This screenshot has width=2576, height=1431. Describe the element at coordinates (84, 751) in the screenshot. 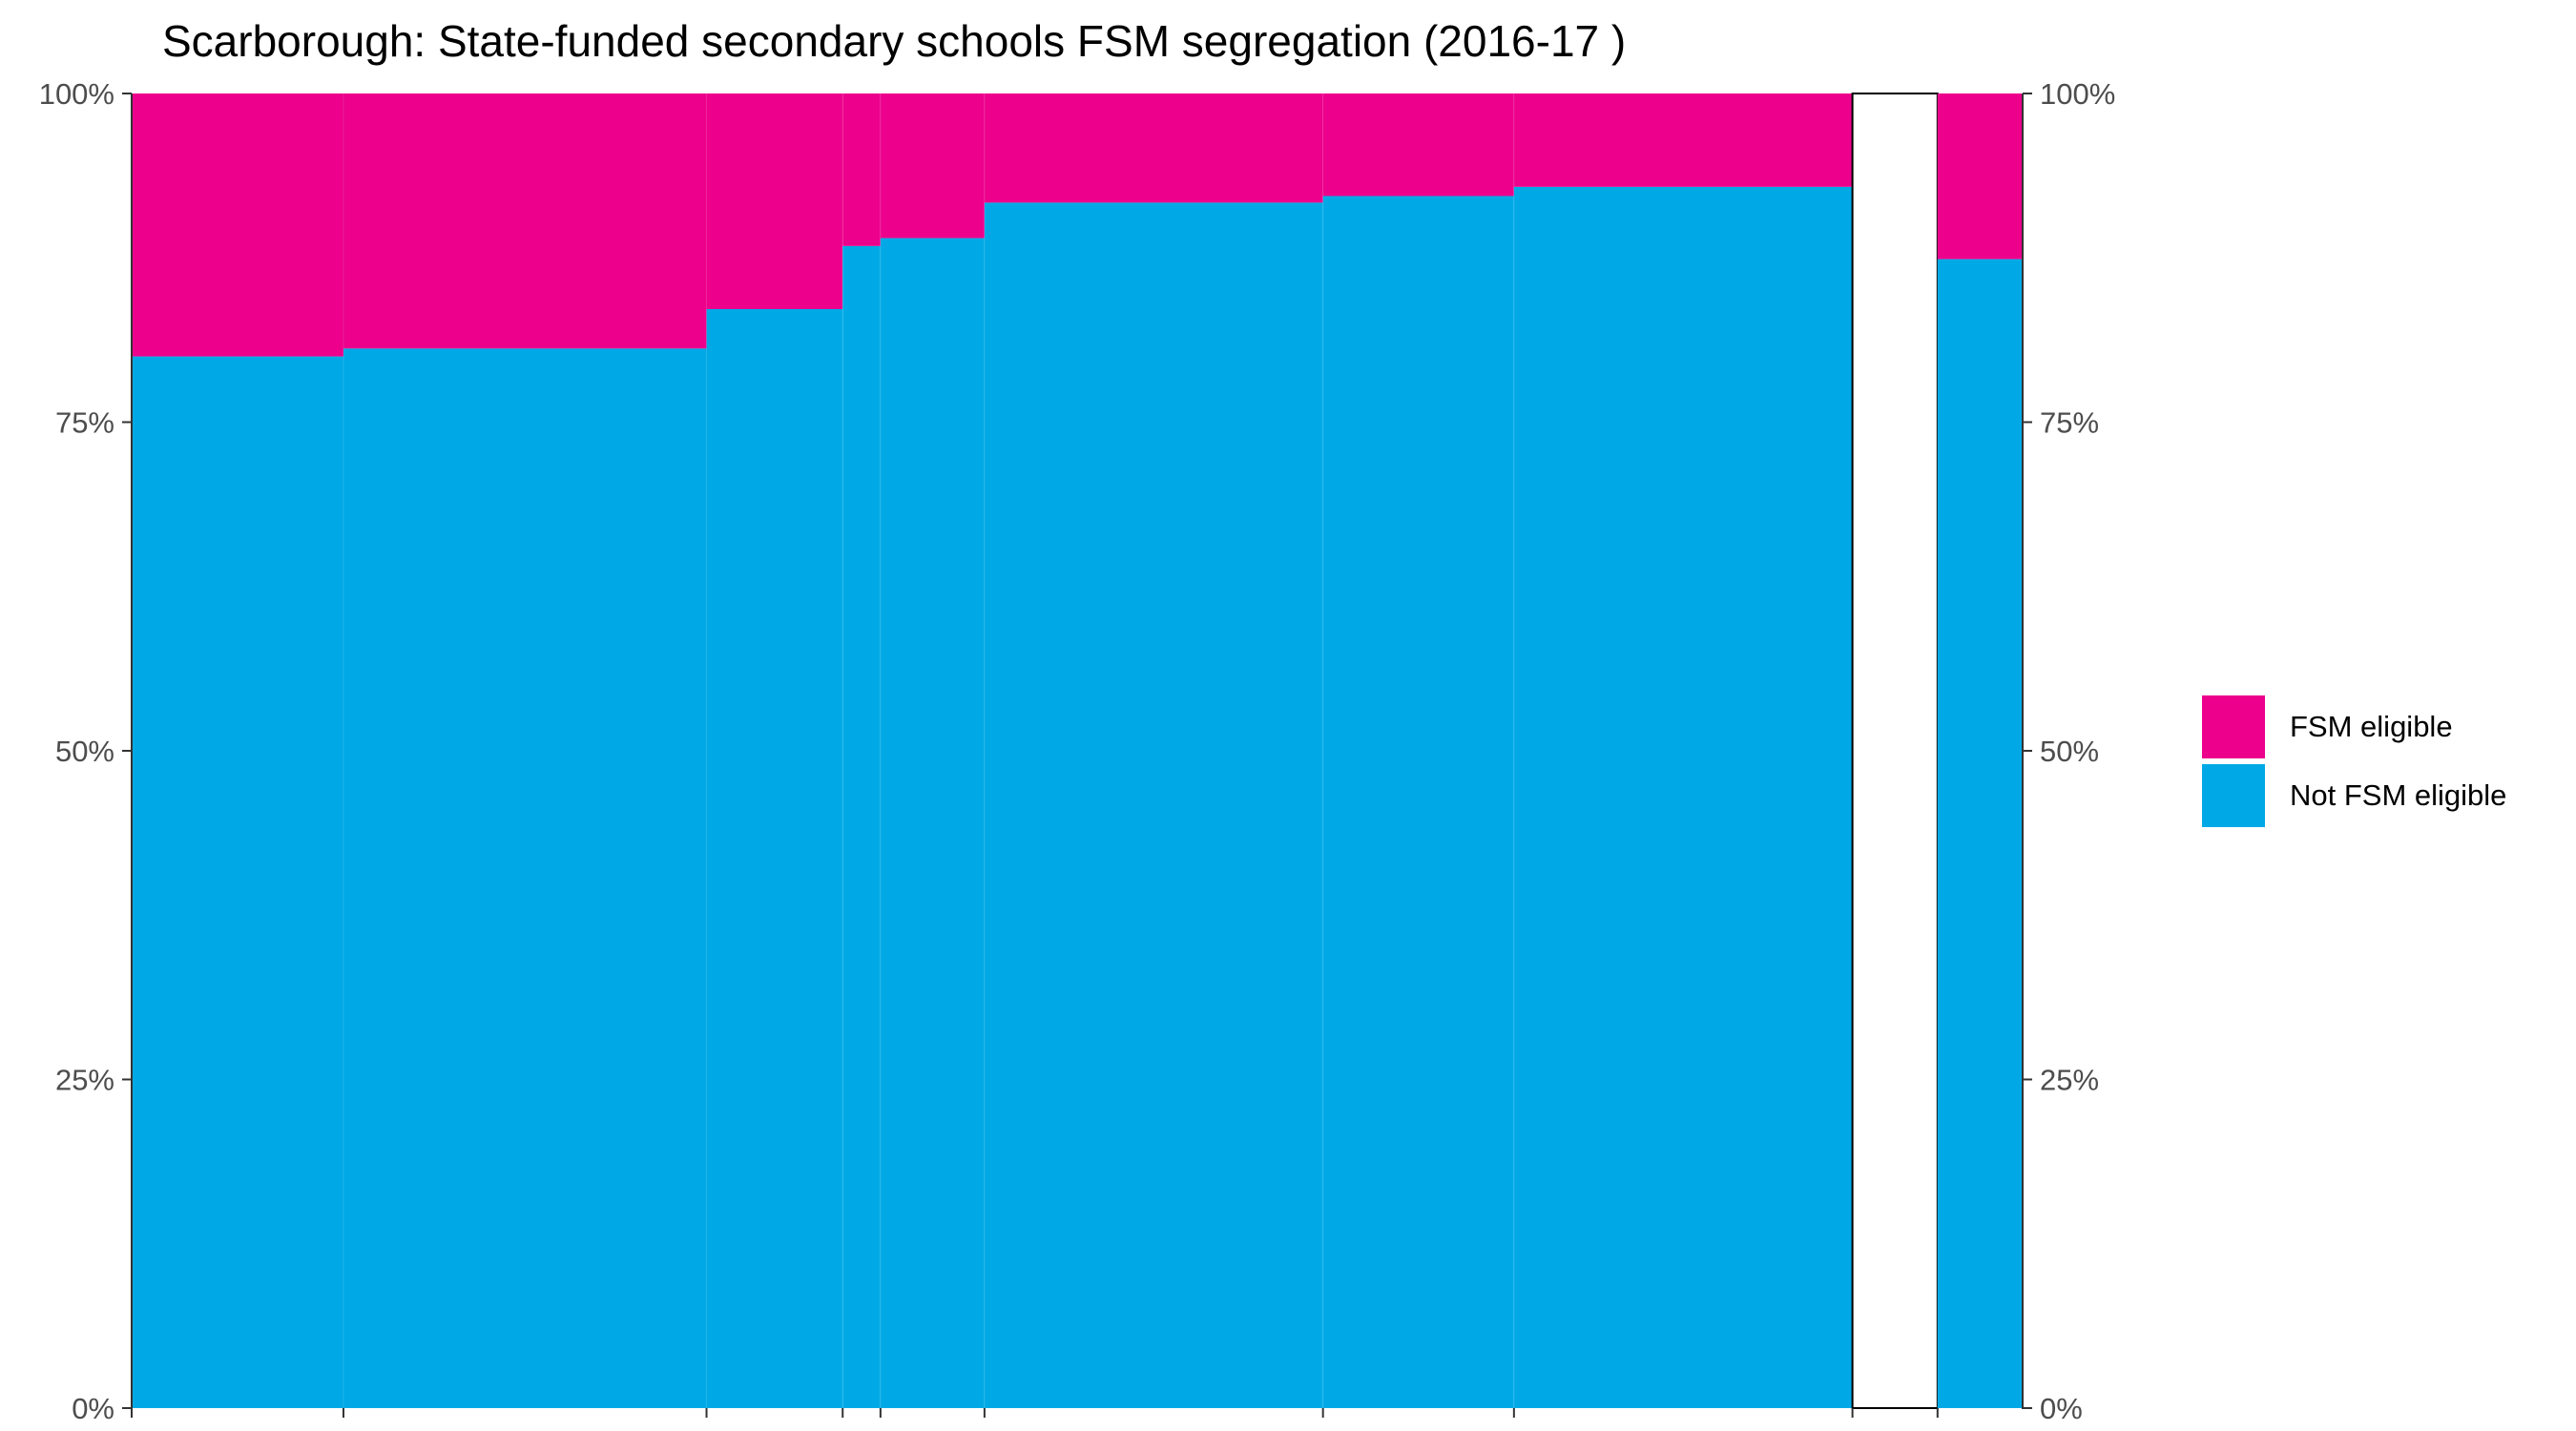

I see `y-tick-label-left-2: 50%` at that location.